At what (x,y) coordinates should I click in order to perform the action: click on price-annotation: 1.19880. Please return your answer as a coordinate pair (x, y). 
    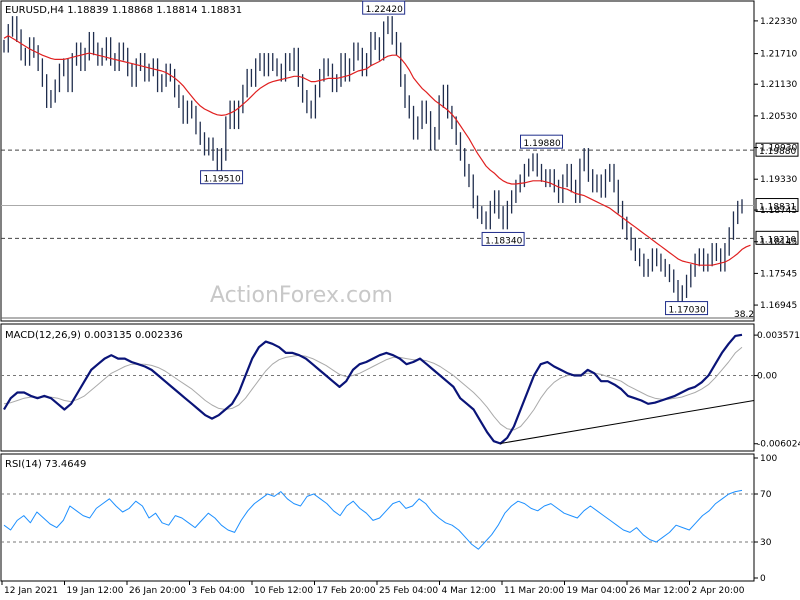
    Looking at the image, I should click on (542, 144).